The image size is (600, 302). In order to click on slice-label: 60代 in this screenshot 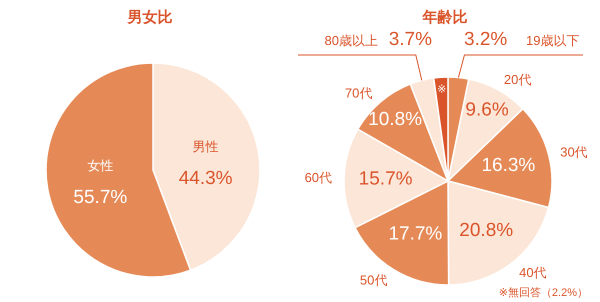, I will do `click(318, 178)`.